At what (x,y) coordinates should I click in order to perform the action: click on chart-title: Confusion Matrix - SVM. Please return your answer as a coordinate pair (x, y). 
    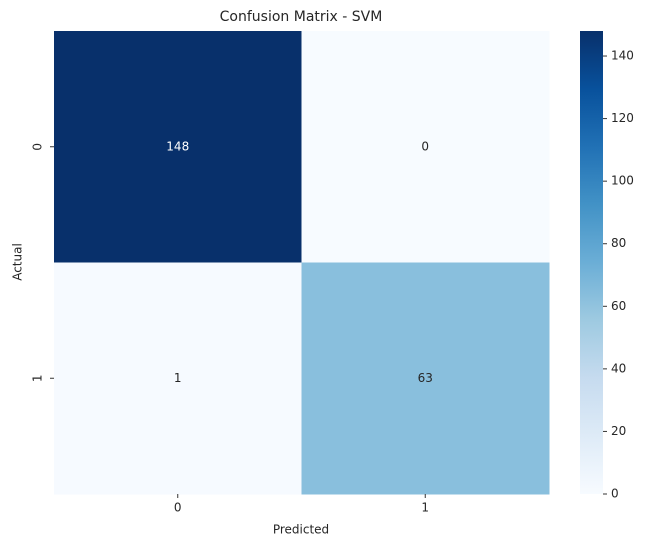
    Looking at the image, I should click on (301, 17).